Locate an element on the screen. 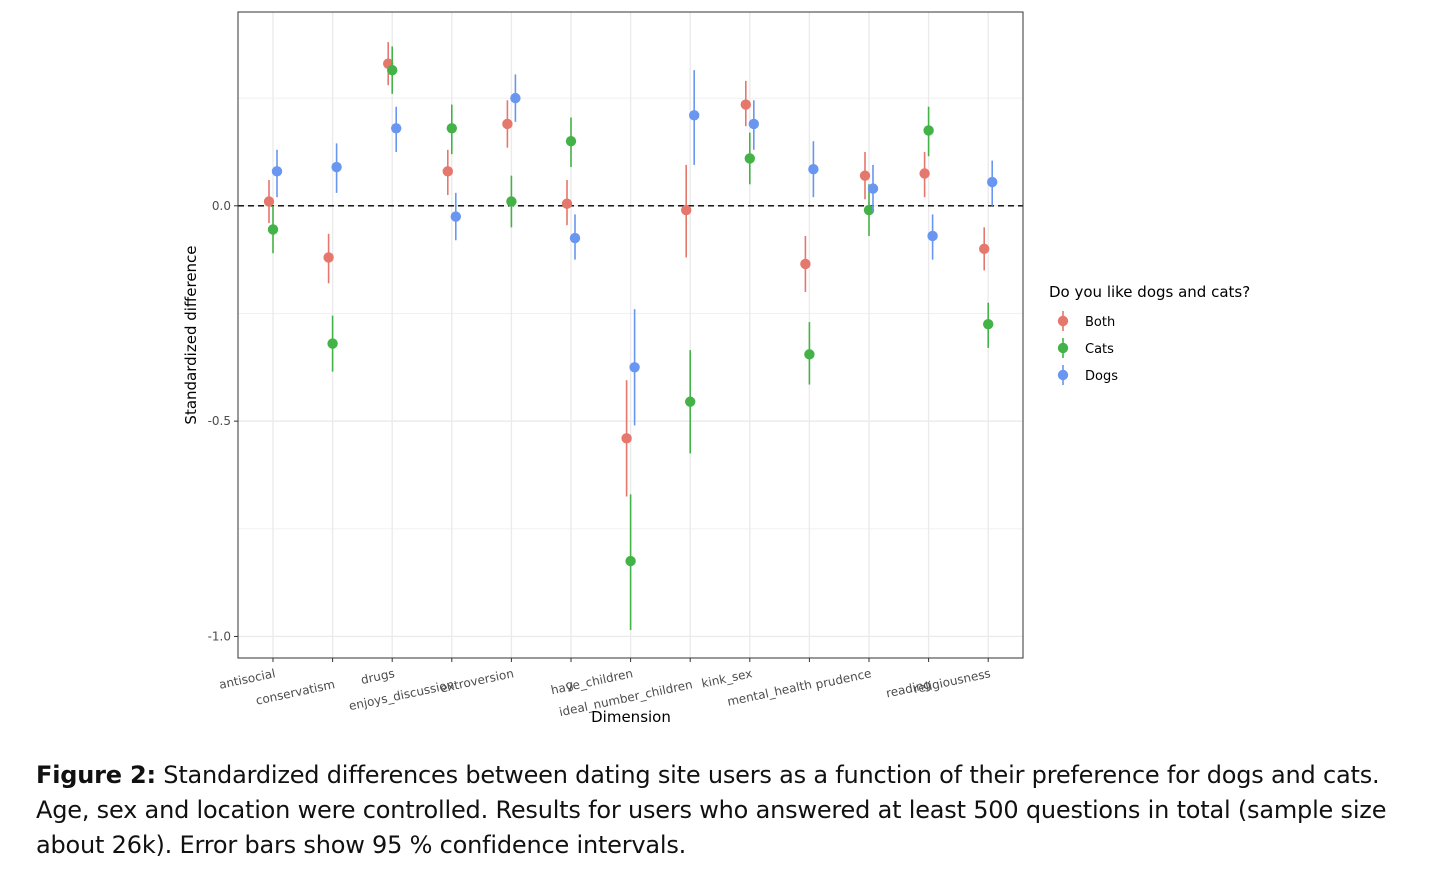 This screenshot has width=1456, height=883. legend-label: Cats is located at coordinates (1099, 349).